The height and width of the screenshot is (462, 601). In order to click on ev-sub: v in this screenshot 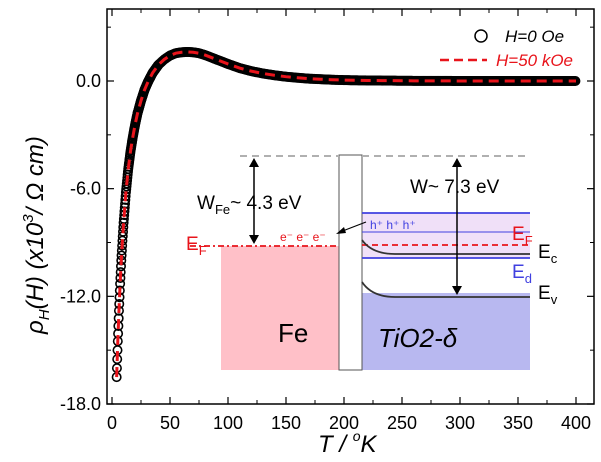, I will do `click(554, 299)`.